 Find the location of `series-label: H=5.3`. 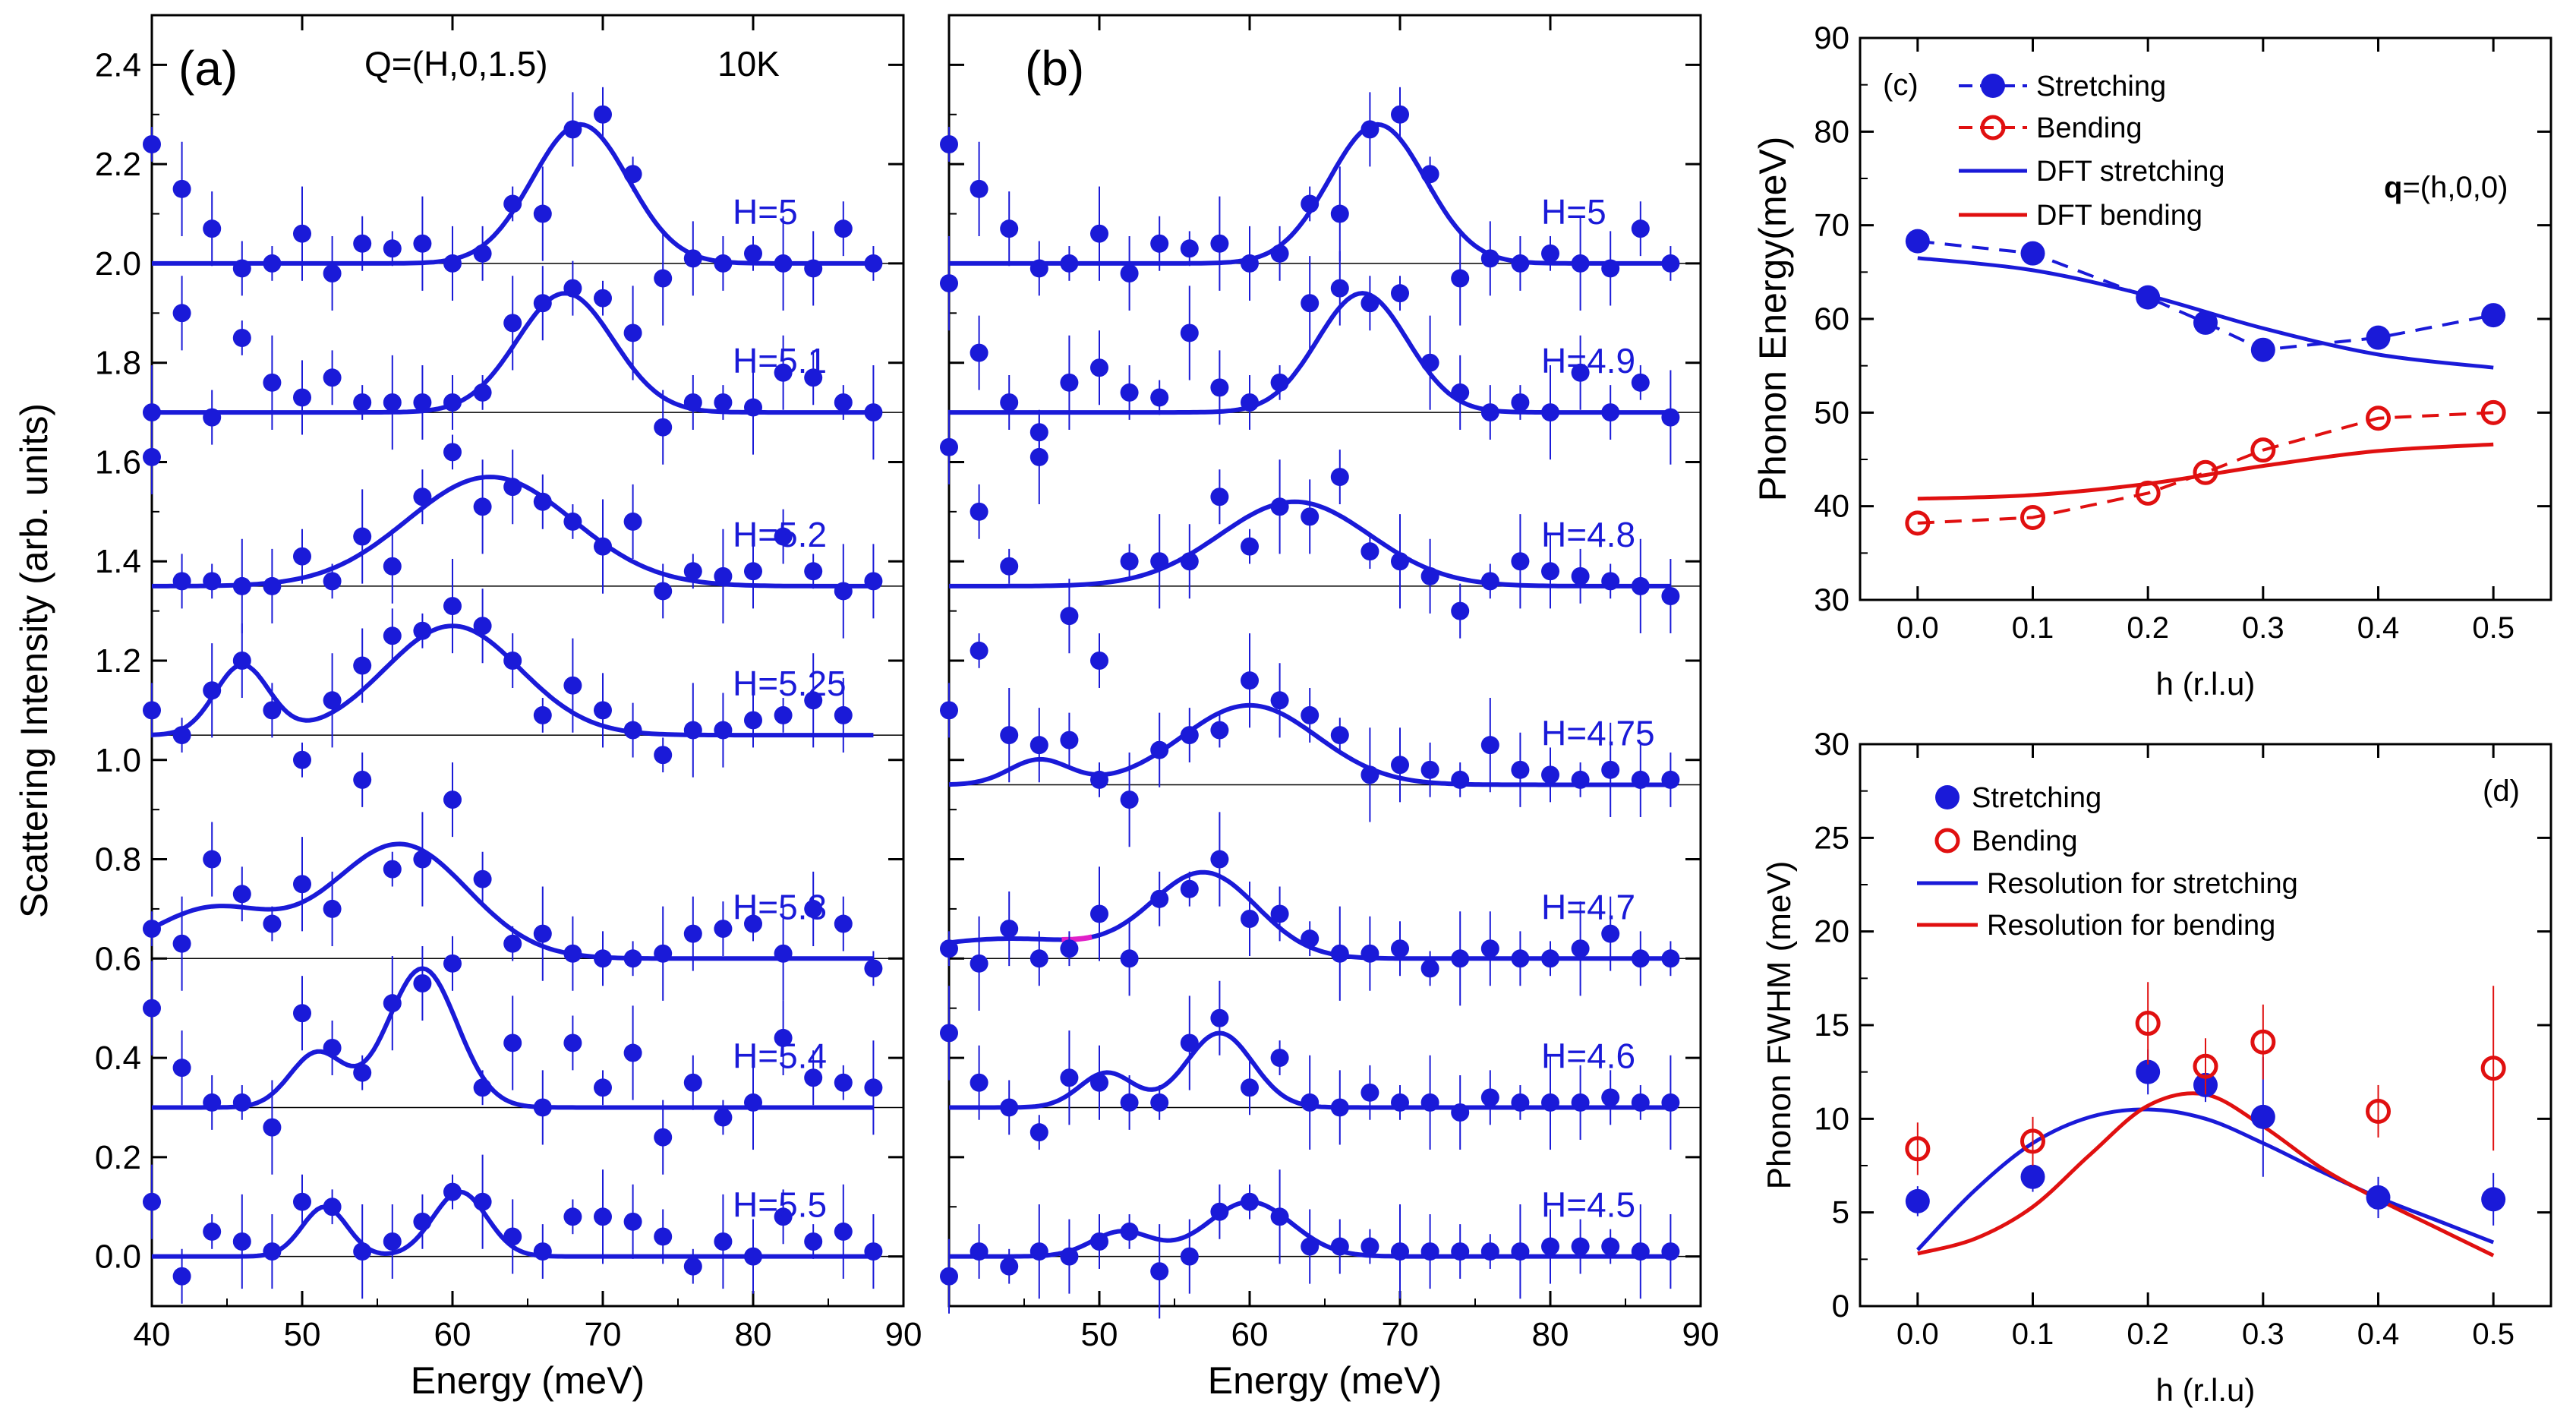

series-label: H=5.3 is located at coordinates (780, 907).